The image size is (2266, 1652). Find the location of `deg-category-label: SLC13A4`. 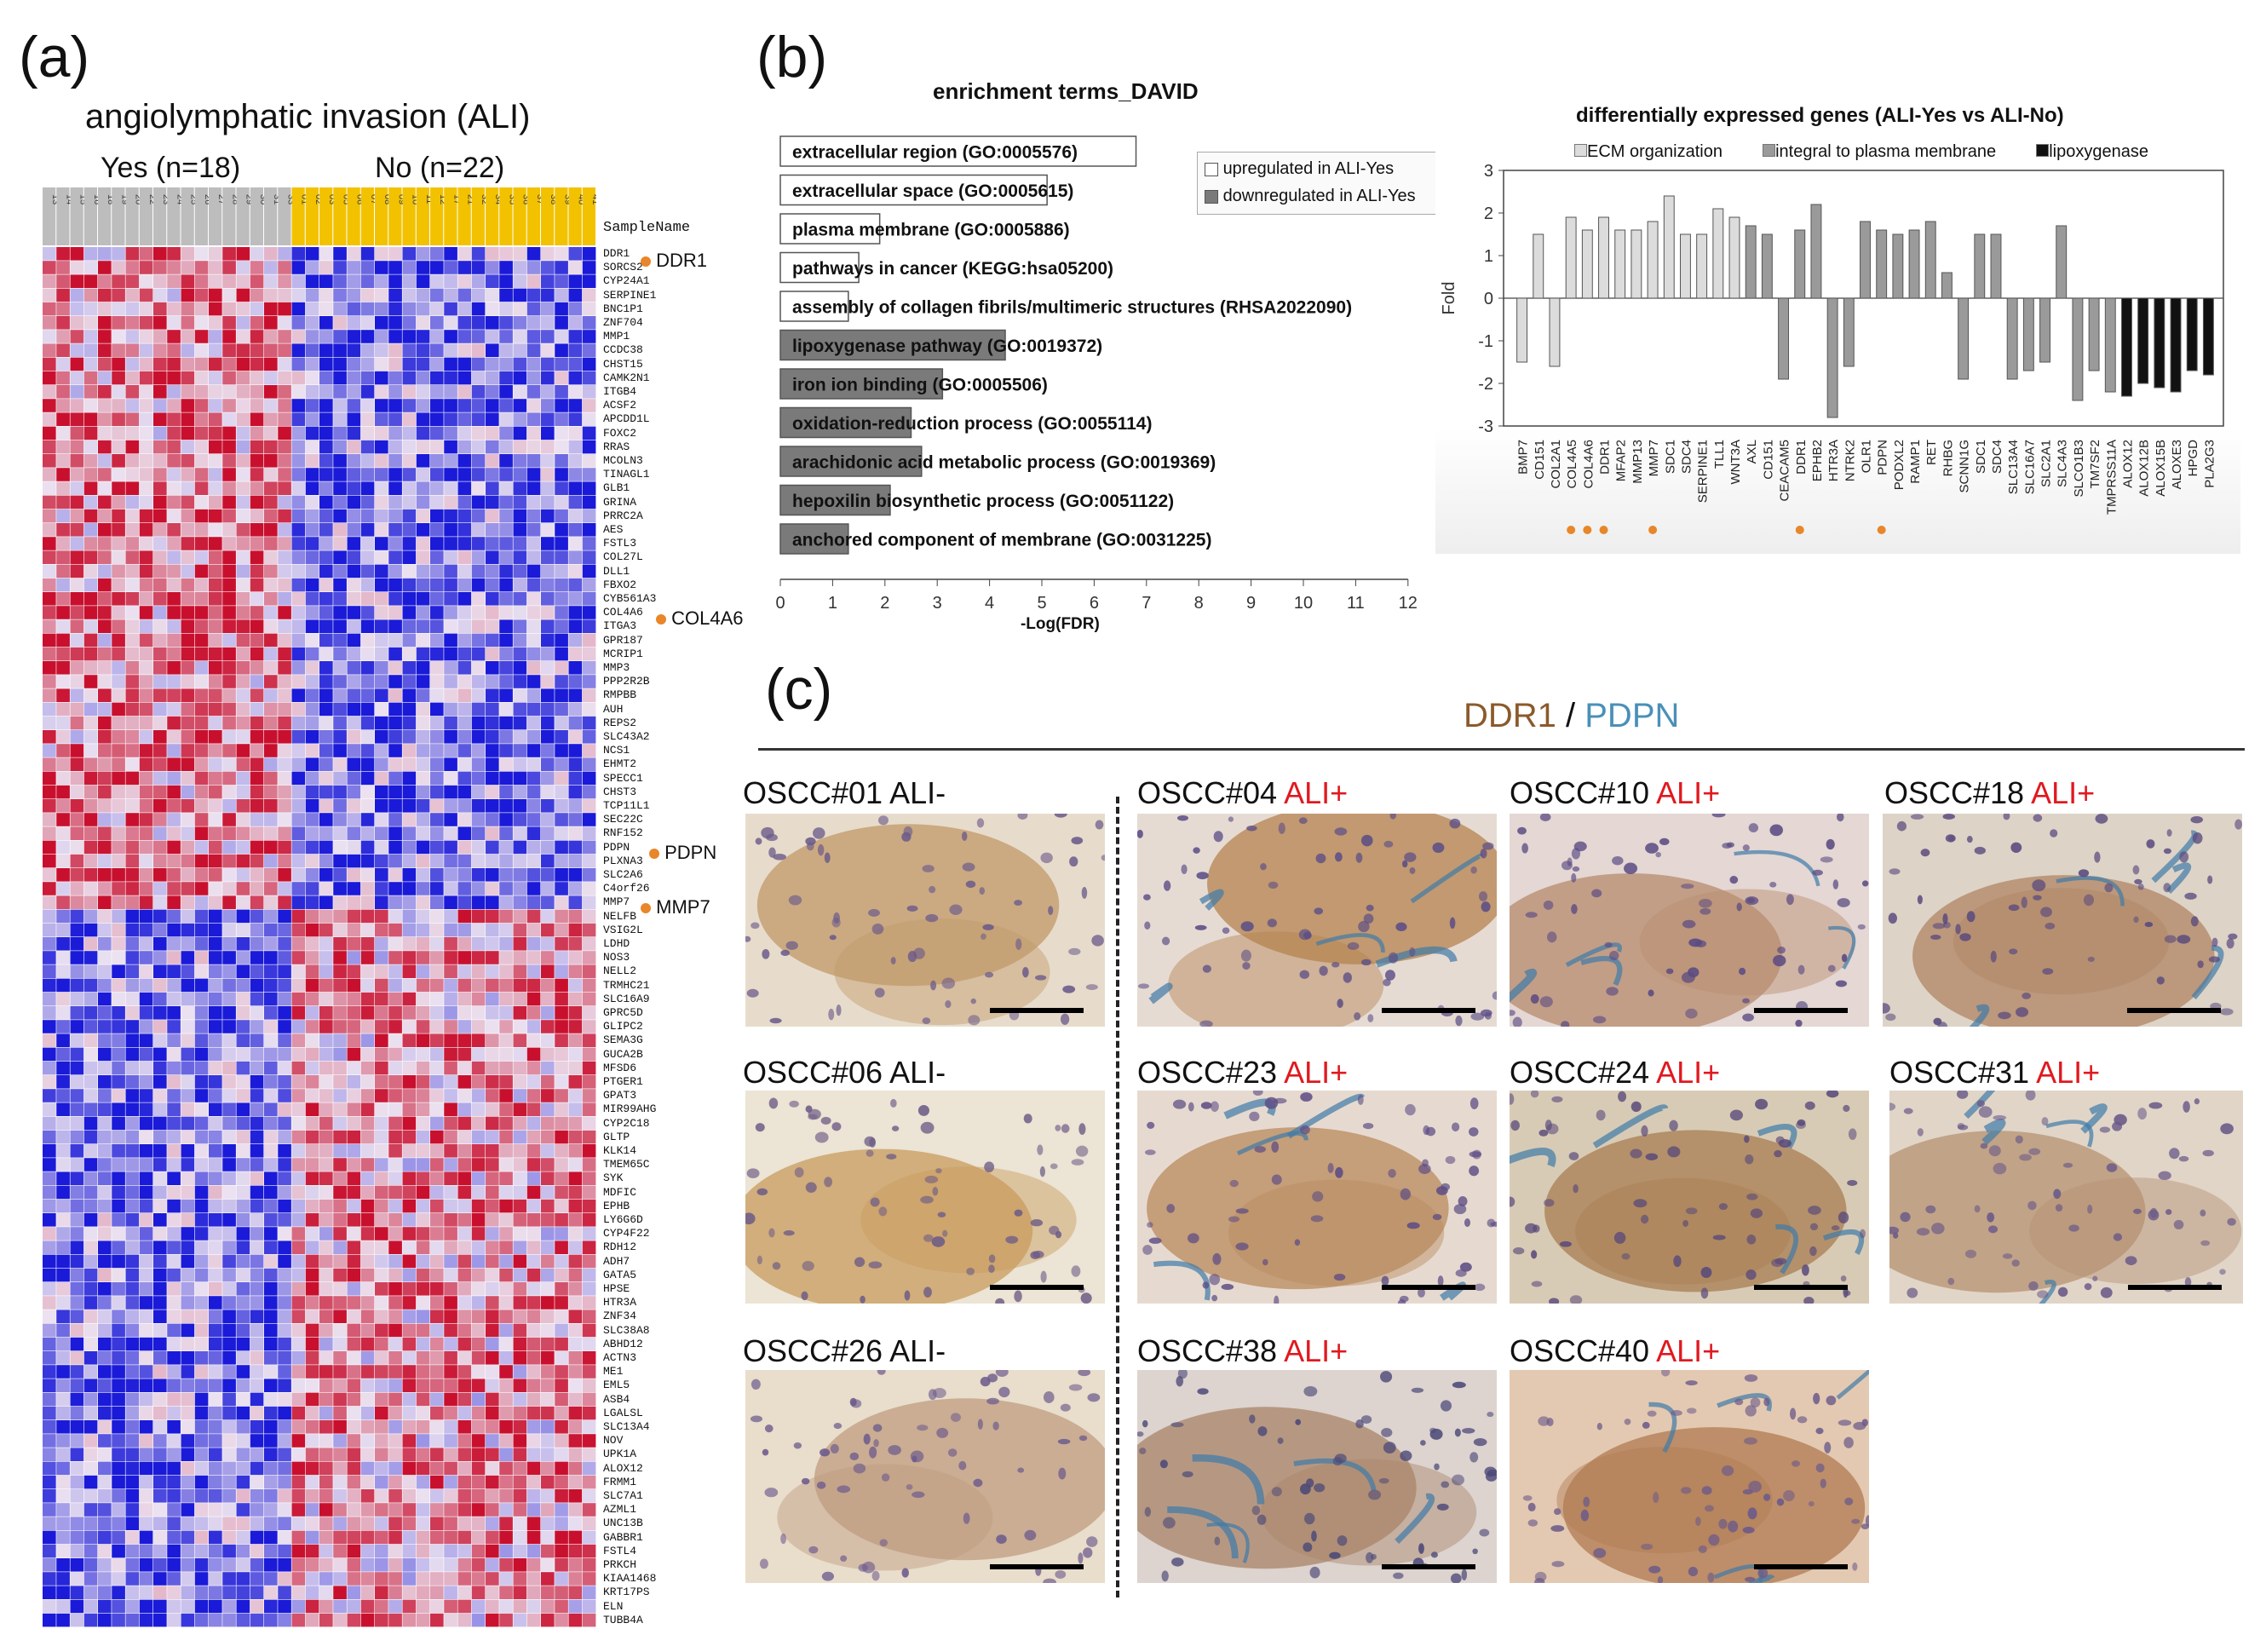

deg-category-label: SLC13A4 is located at coordinates (2014, 467).